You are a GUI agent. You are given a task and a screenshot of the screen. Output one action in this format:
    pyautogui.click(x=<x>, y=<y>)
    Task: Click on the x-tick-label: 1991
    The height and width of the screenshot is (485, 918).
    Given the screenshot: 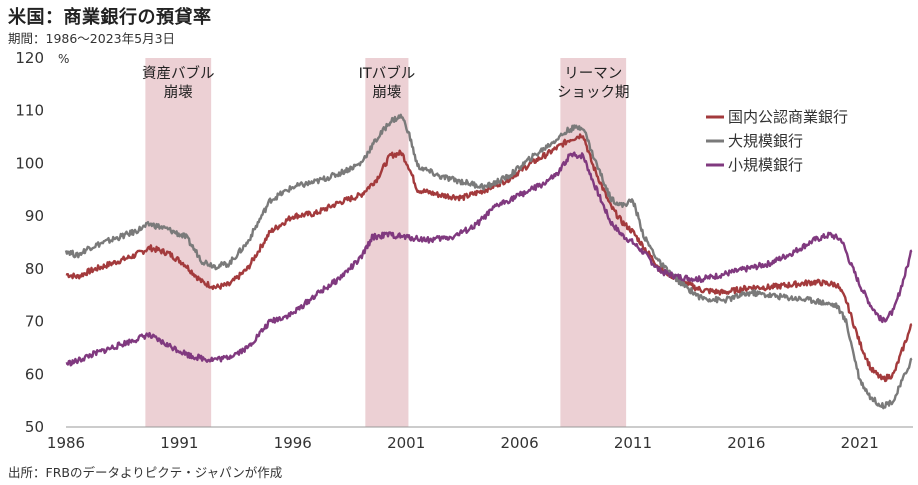 What is the action you would take?
    pyautogui.click(x=179, y=443)
    